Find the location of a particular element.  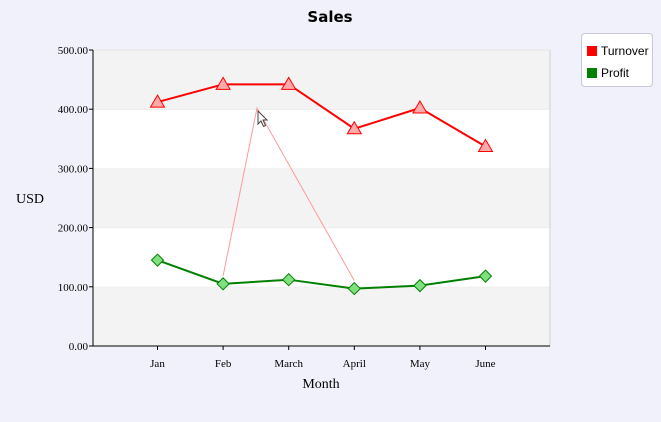

series-line-profit is located at coordinates (321, 274).